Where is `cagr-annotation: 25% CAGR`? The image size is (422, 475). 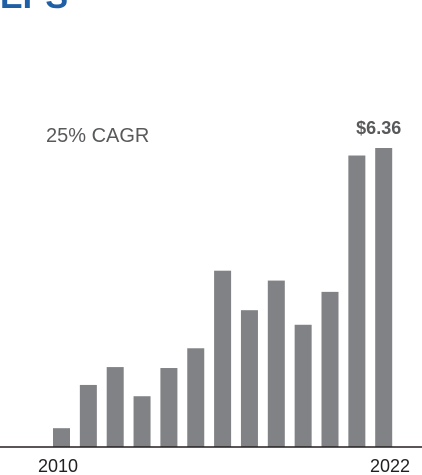
cagr-annotation: 25% CAGR is located at coordinates (97, 136).